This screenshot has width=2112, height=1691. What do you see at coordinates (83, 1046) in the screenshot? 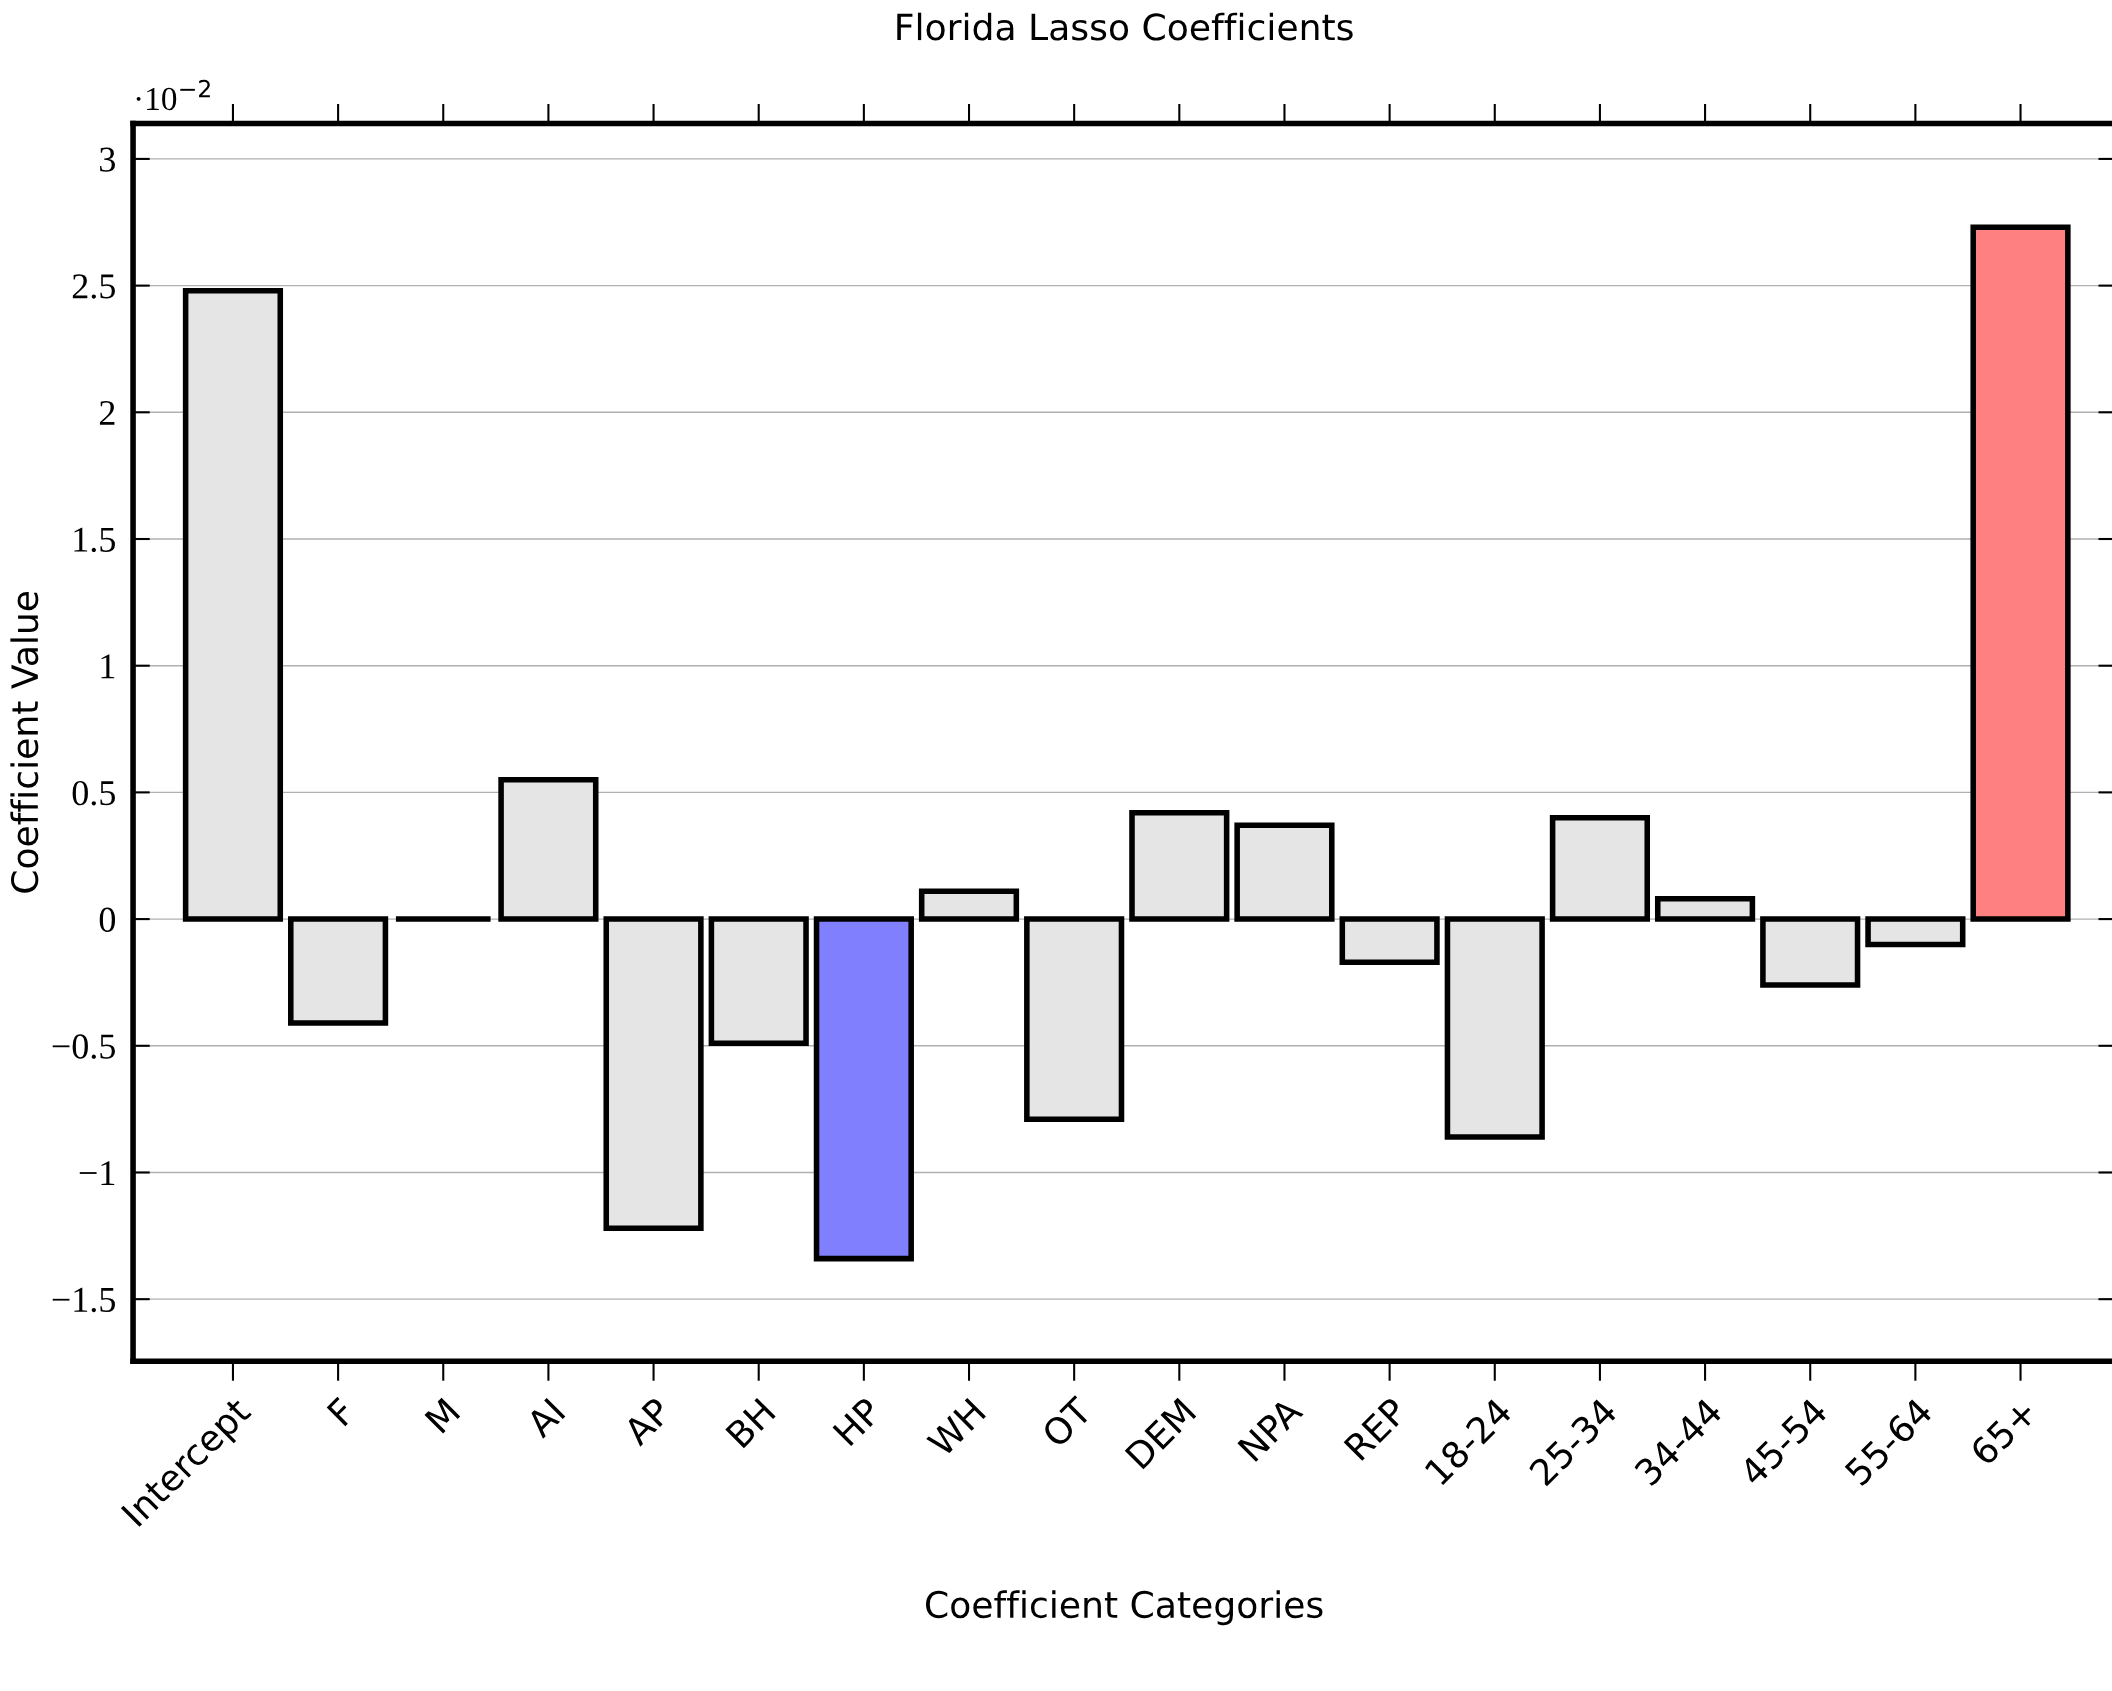
I see `y-tick-label: −0.5` at bounding box center [83, 1046].